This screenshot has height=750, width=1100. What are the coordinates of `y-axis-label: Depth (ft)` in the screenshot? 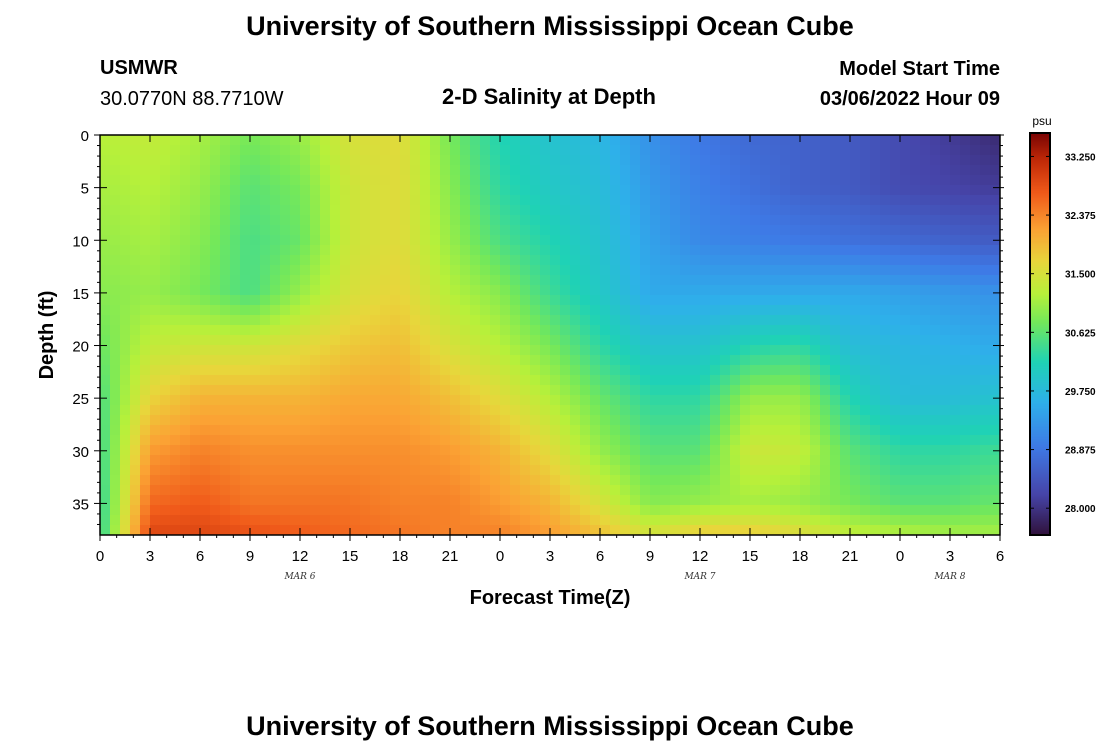 It's located at (47, 335).